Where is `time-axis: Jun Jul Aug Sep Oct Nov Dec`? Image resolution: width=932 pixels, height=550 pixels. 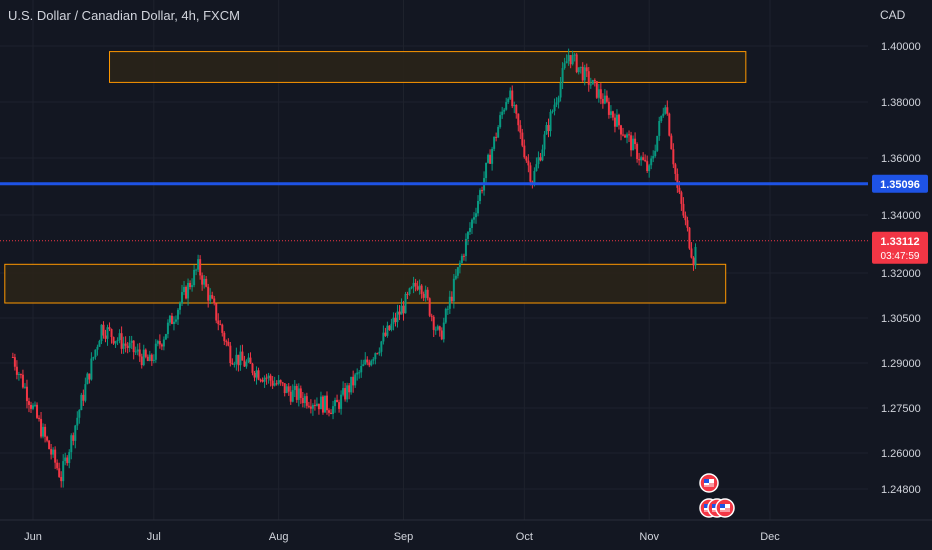
time-axis: Jun Jul Aug Sep Oct Nov Dec is located at coordinates (466, 531).